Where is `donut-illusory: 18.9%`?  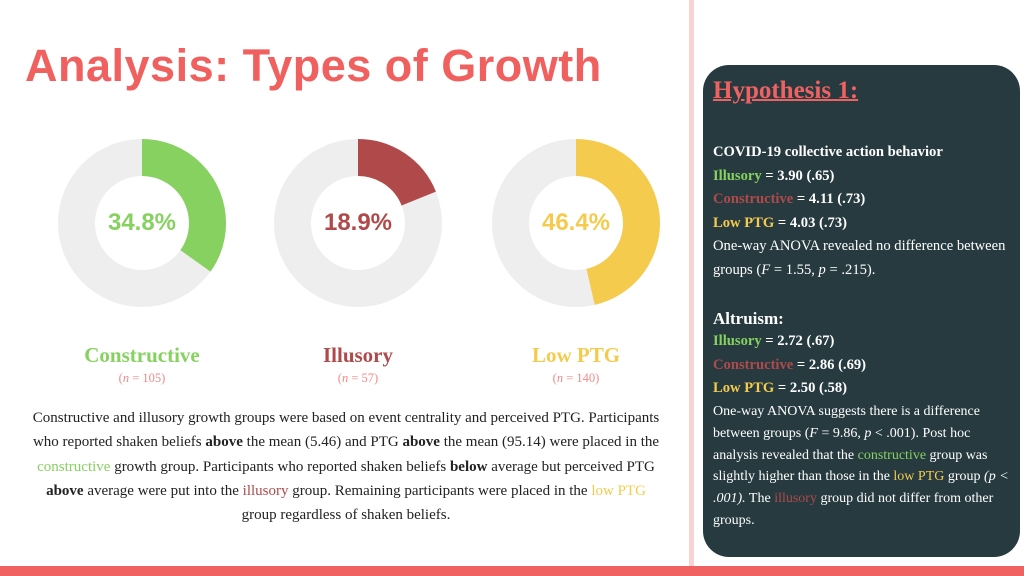 donut-illusory: 18.9% is located at coordinates (358, 223).